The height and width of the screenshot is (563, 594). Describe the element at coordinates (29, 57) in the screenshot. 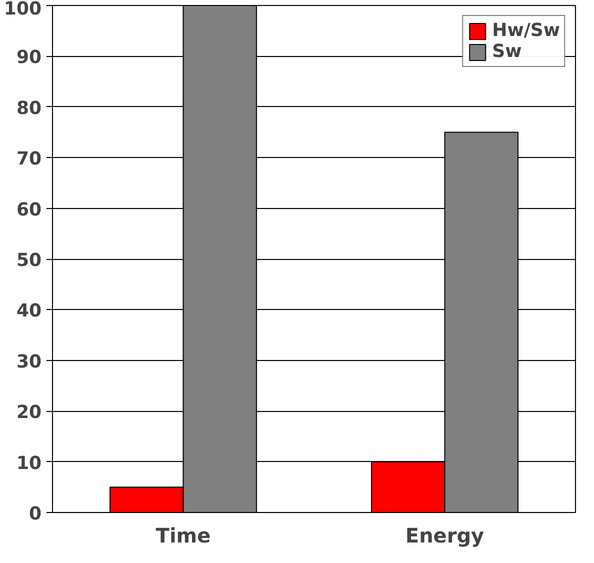

I see `y-tick-label: 90` at that location.